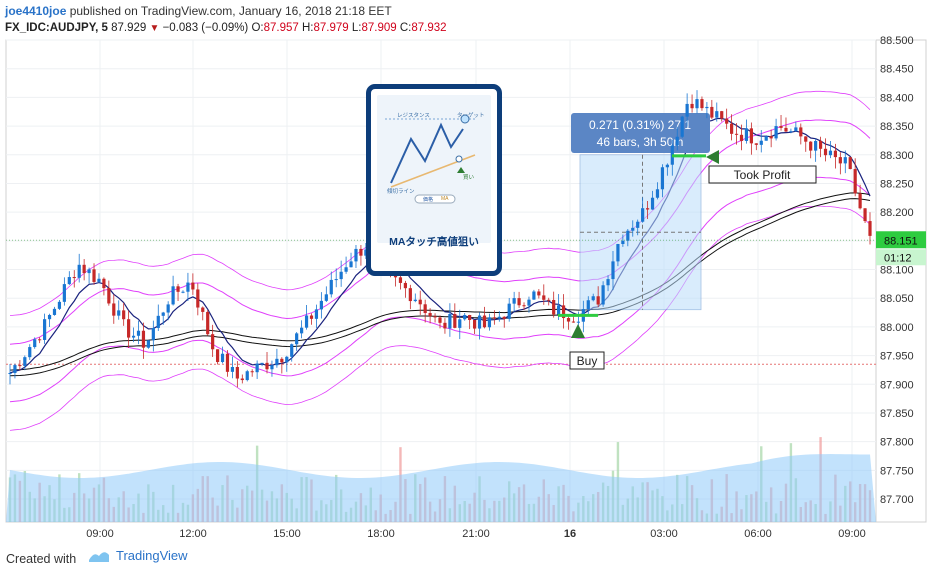 This screenshot has width=928, height=578. What do you see at coordinates (758, 534) in the screenshot?
I see `x-tick-label: 06:00` at bounding box center [758, 534].